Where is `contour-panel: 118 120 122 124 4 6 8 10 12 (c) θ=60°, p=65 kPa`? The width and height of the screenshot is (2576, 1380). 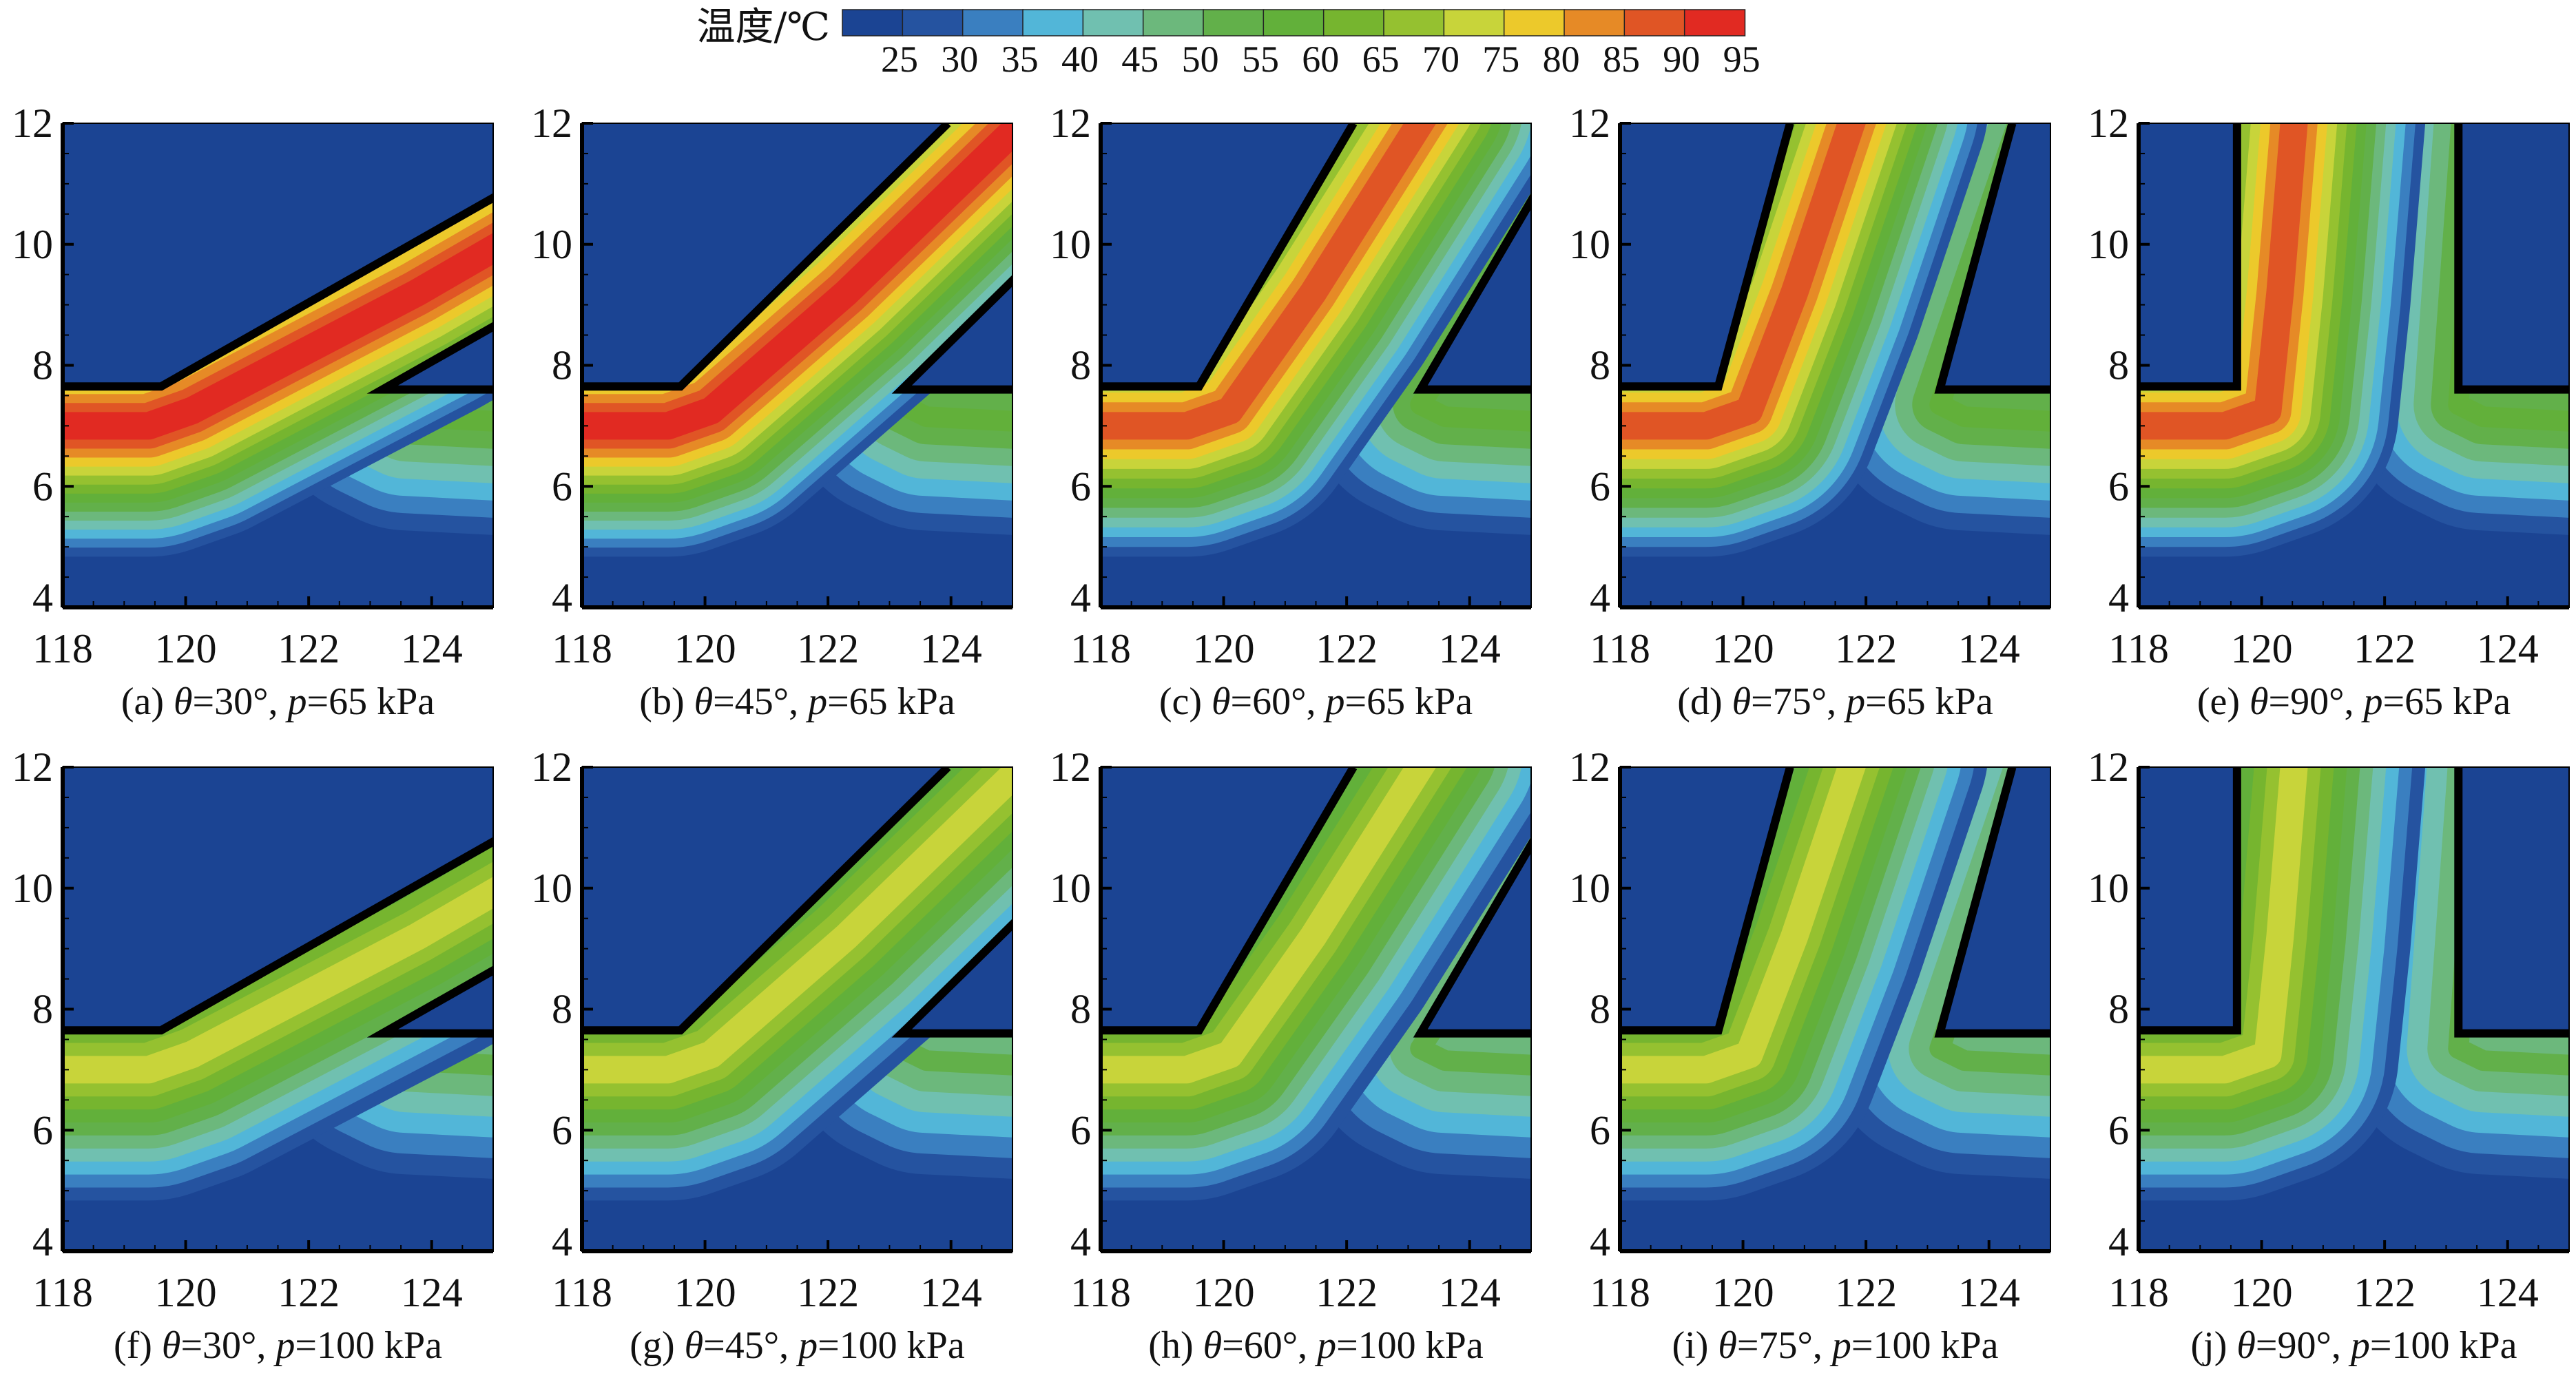
contour-panel: 118 120 122 124 4 6 8 10 12 (c) θ=60°, p=65 kPa is located at coordinates (1291, 412).